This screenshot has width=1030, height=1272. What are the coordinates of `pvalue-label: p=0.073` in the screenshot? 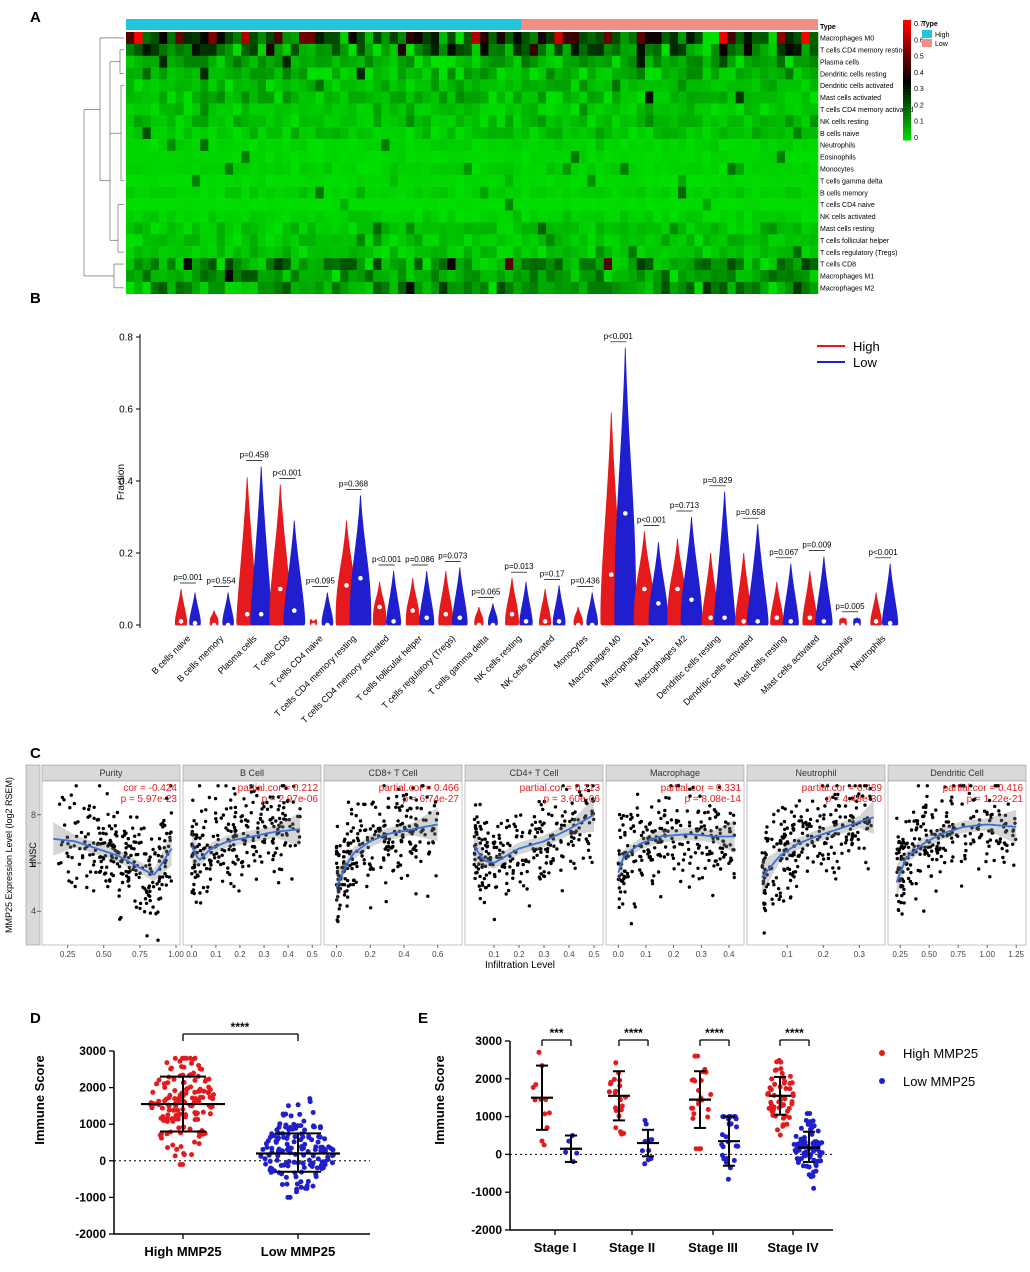 It's located at (453, 555).